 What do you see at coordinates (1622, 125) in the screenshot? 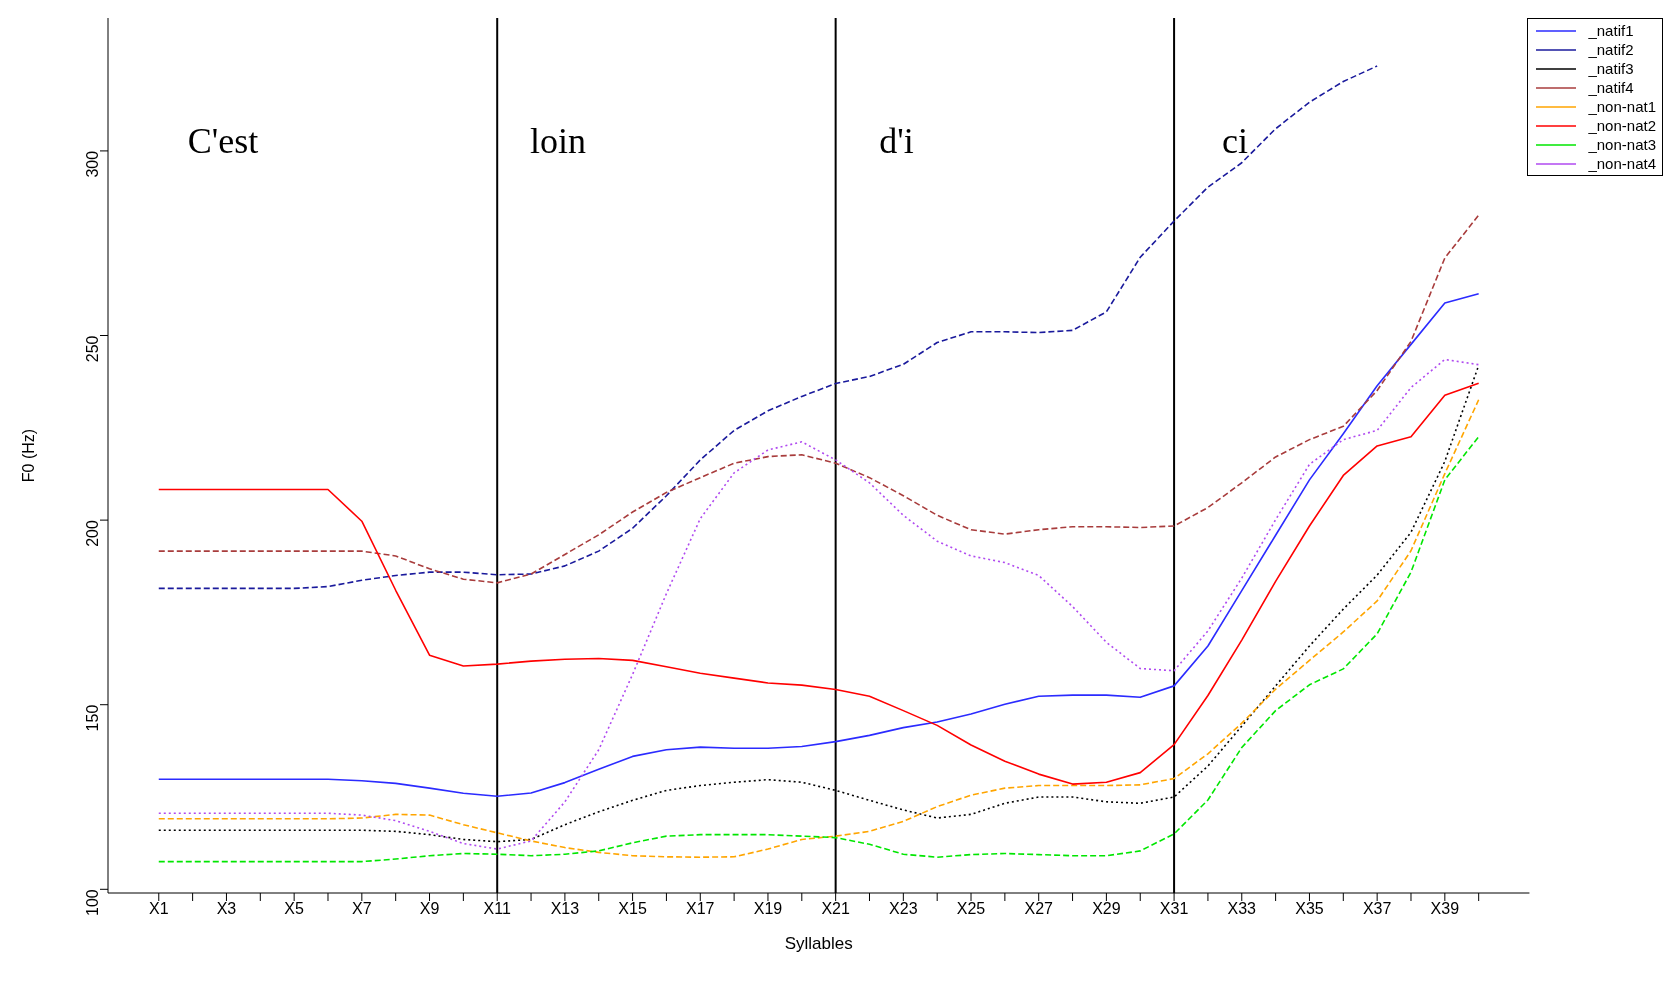
I see `legend-label: _non-nat2` at bounding box center [1622, 125].